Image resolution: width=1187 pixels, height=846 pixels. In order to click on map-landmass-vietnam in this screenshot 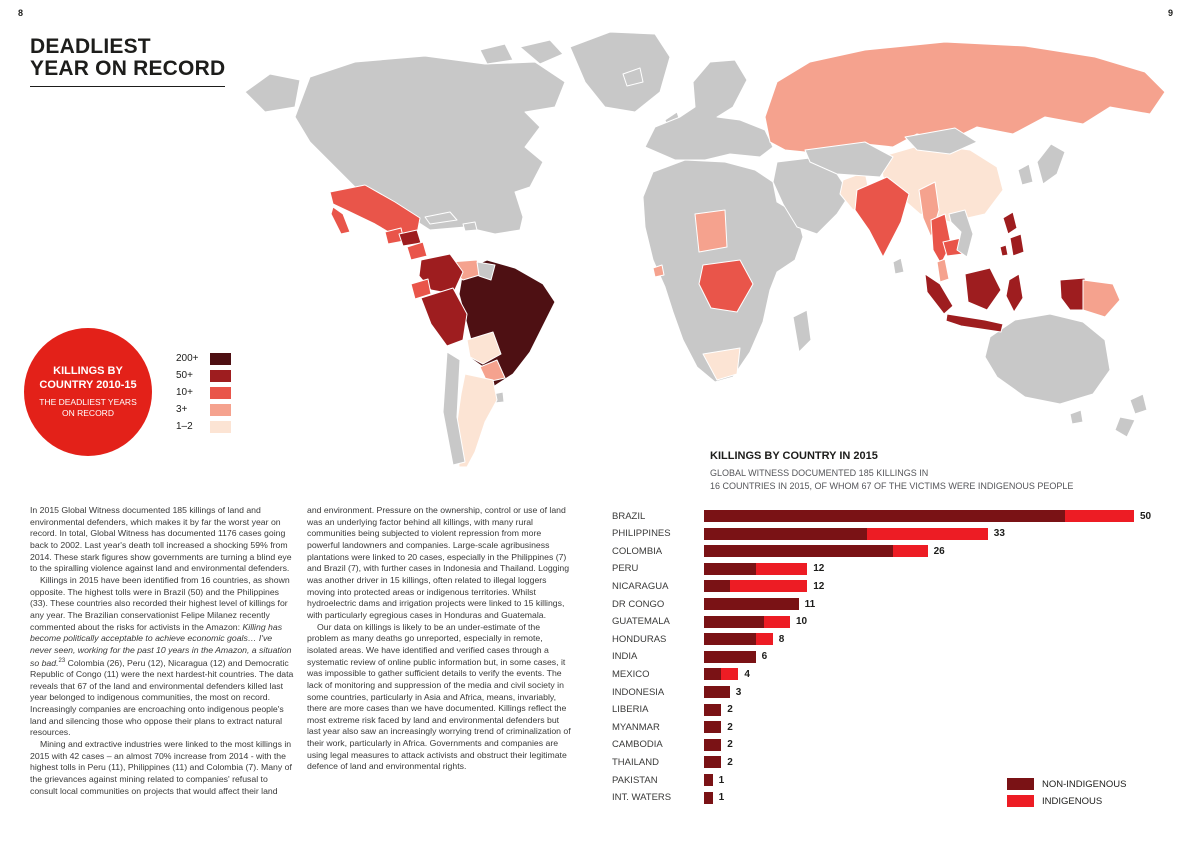, I will do `click(961, 233)`.